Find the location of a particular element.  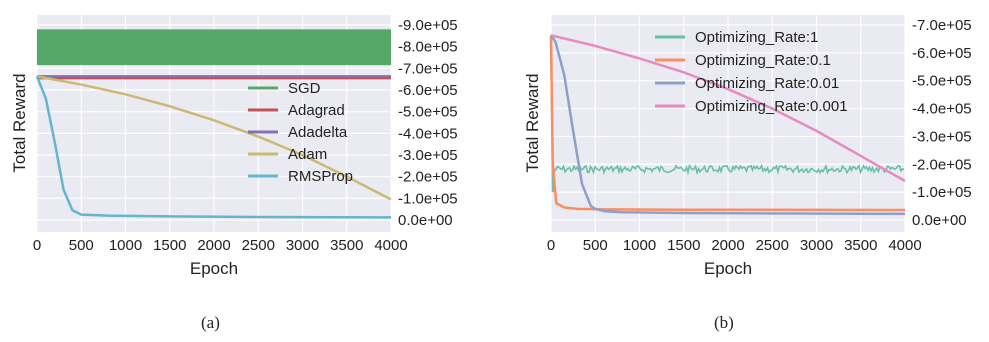

caption-a: (a) is located at coordinates (210, 322).